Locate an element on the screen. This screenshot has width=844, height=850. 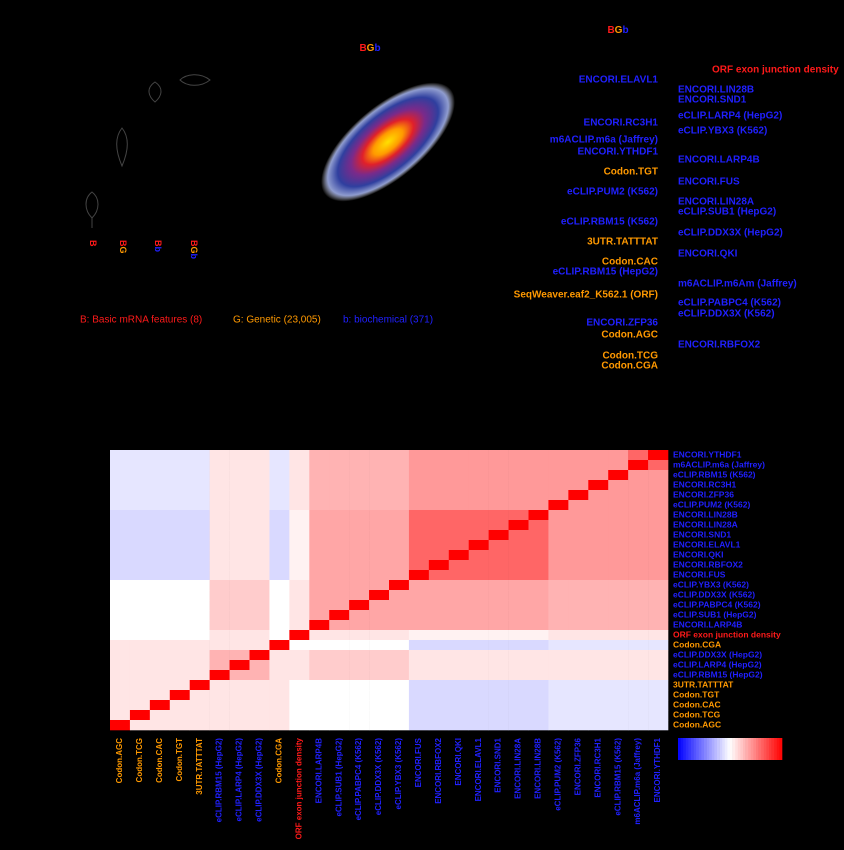
feature-label: ORF exon junction density is located at coordinates (775, 70).